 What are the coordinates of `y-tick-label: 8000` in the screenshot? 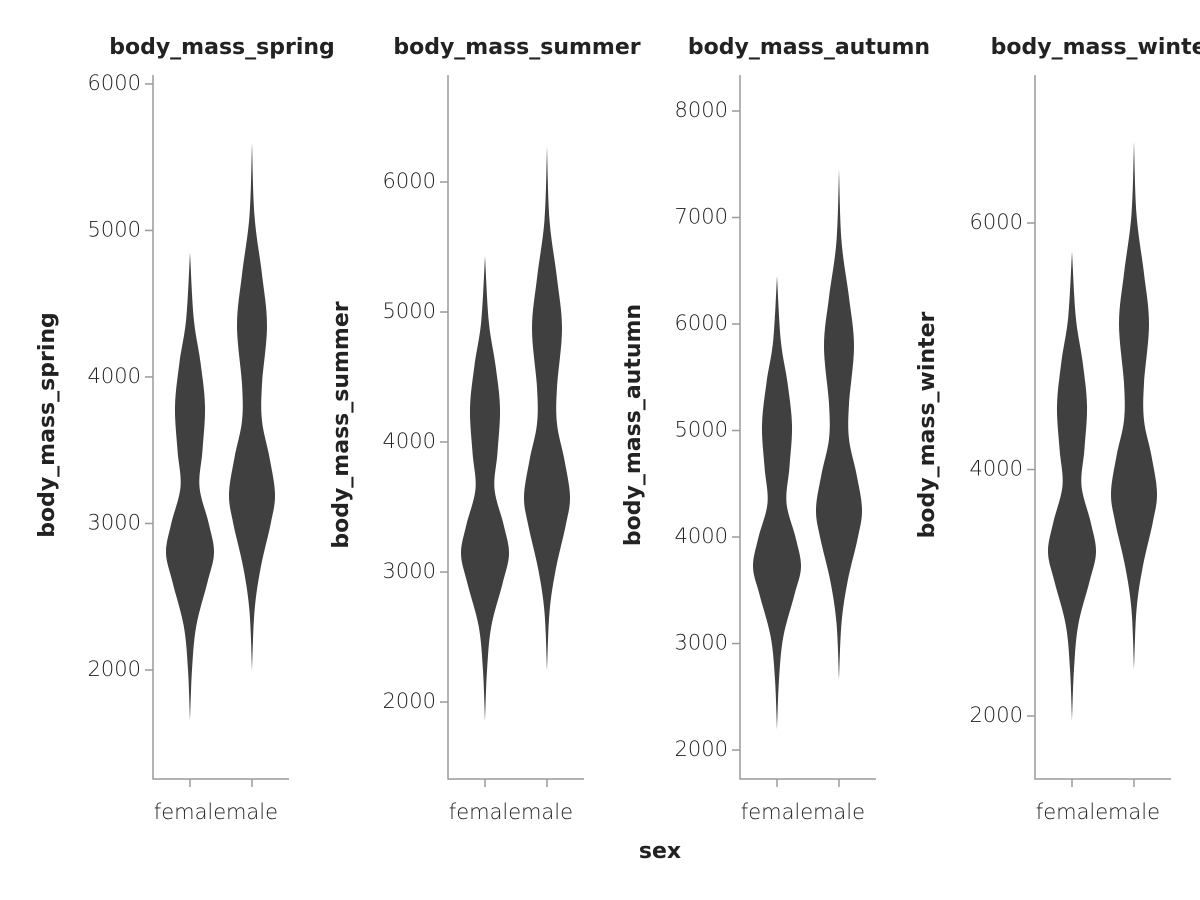 It's located at (701, 110).